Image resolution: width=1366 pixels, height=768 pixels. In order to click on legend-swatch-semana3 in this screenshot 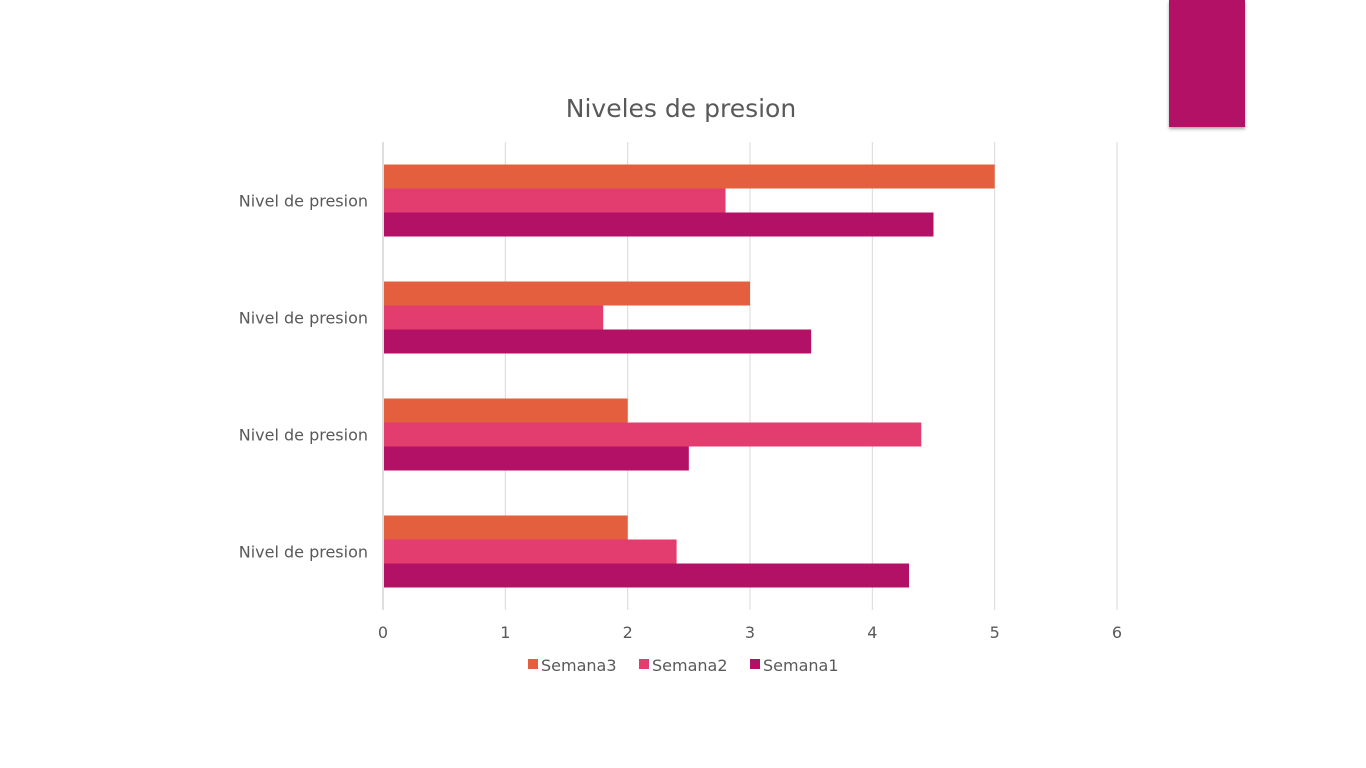, I will do `click(533, 664)`.